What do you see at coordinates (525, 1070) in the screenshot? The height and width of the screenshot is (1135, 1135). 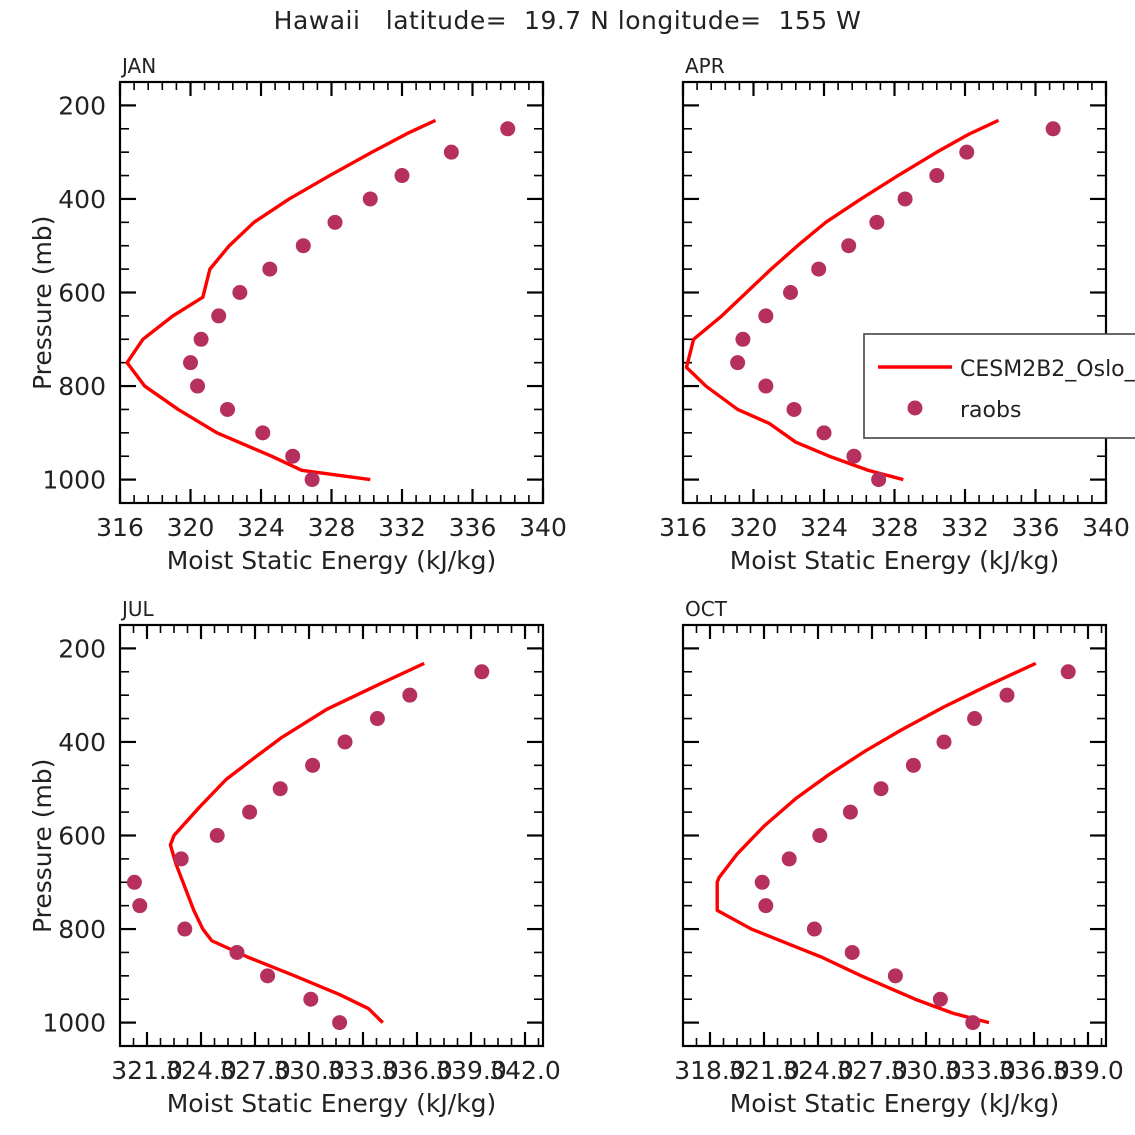 I see `x-tick-label: 342.0` at bounding box center [525, 1070].